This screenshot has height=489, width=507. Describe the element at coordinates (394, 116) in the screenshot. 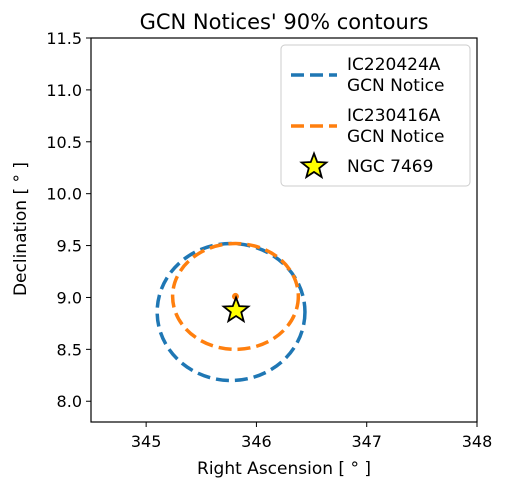

I see `legend-entry-label: IC230416A` at that location.